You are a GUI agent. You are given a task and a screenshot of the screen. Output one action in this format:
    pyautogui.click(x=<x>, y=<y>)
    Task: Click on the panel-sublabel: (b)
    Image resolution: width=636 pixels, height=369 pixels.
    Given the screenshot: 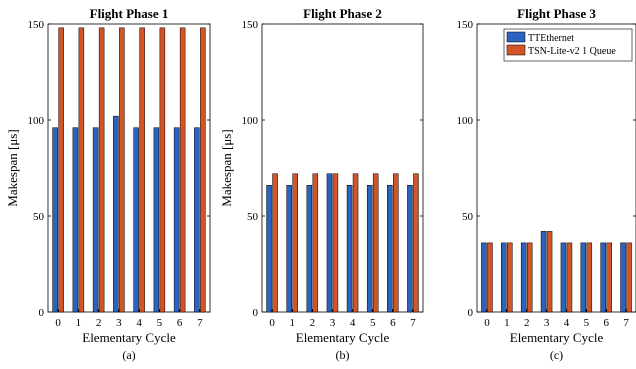 What is the action you would take?
    pyautogui.click(x=343, y=355)
    